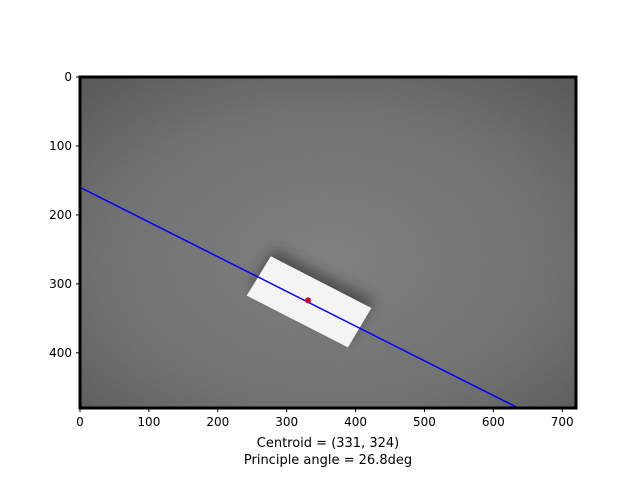 This screenshot has height=480, width=640. I want to click on y-tick-label: 0, so click(68, 77).